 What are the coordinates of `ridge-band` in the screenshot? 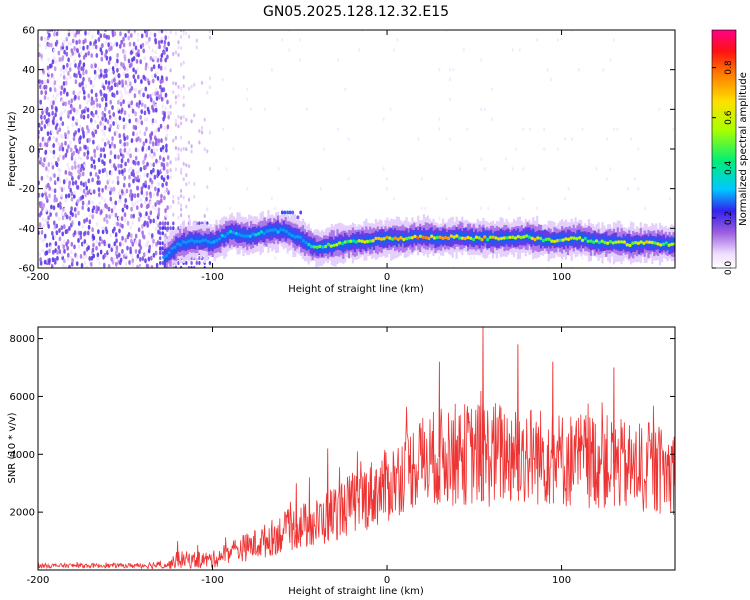 It's located at (220, 237).